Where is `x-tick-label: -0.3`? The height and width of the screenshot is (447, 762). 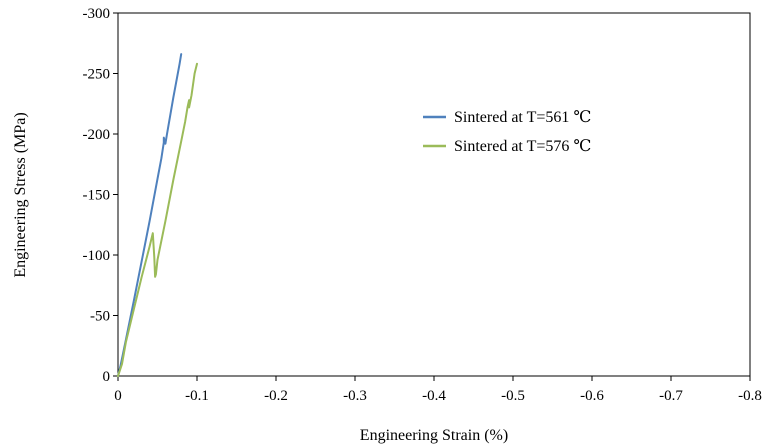 x-tick-label: -0.3 is located at coordinates (355, 396).